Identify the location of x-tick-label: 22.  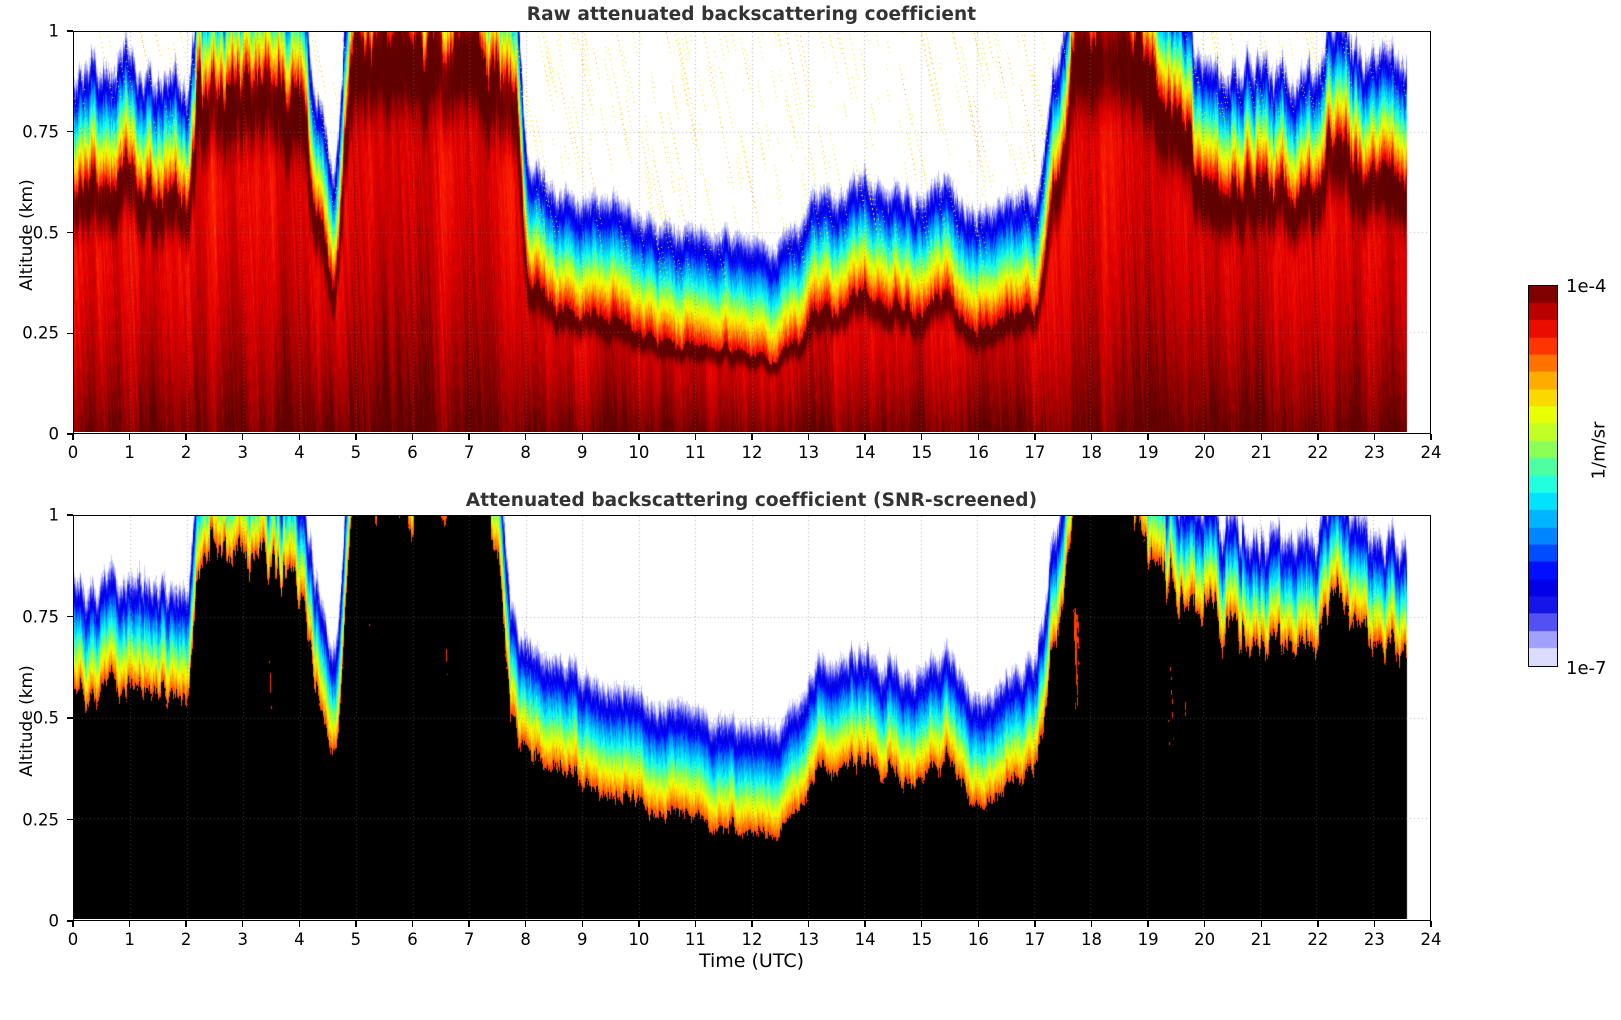
(1318, 452).